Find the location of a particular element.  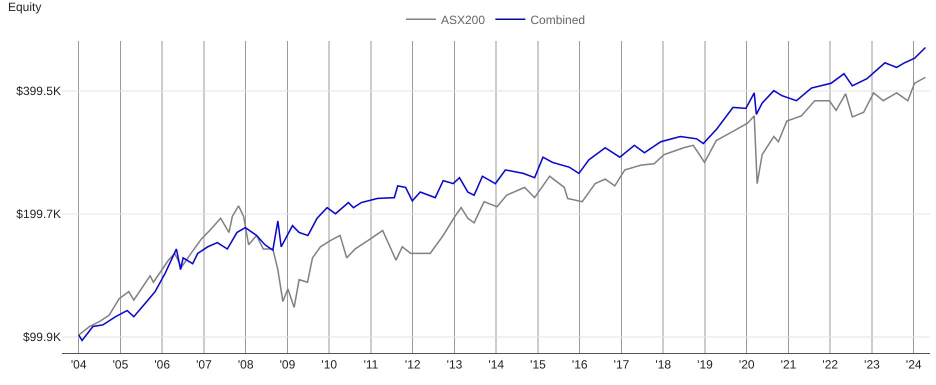

y-tick-label: $99.9K is located at coordinates (41, 337).